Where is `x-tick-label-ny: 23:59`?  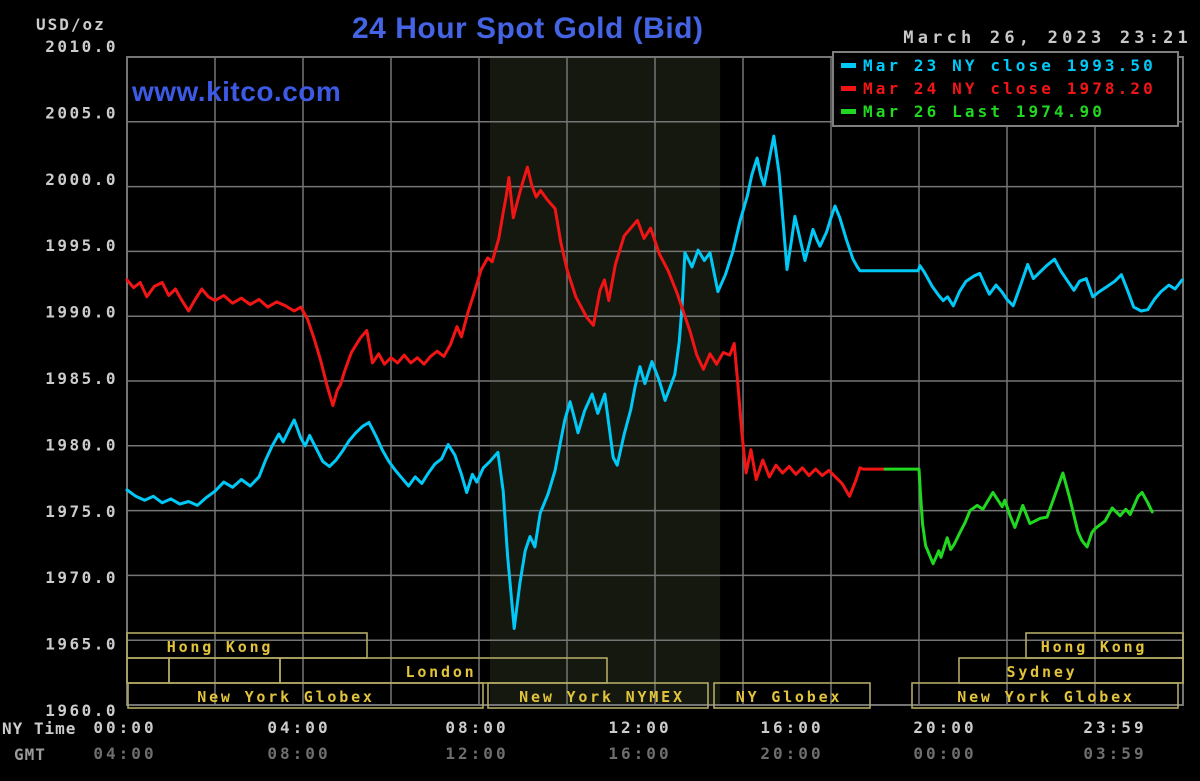
x-tick-label-ny: 23:59 is located at coordinates (1114, 727).